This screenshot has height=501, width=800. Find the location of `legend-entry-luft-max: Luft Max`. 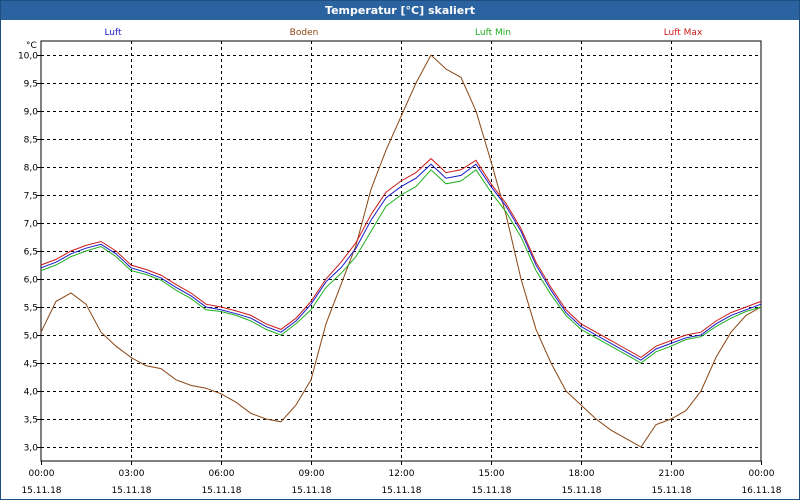

legend-entry-luft-max: Luft Max is located at coordinates (683, 33).